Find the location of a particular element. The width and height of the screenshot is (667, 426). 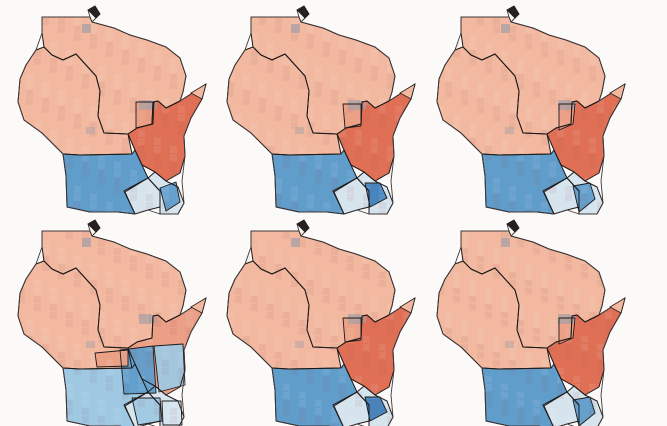

door-peninsula is located at coordinates (198, 91).